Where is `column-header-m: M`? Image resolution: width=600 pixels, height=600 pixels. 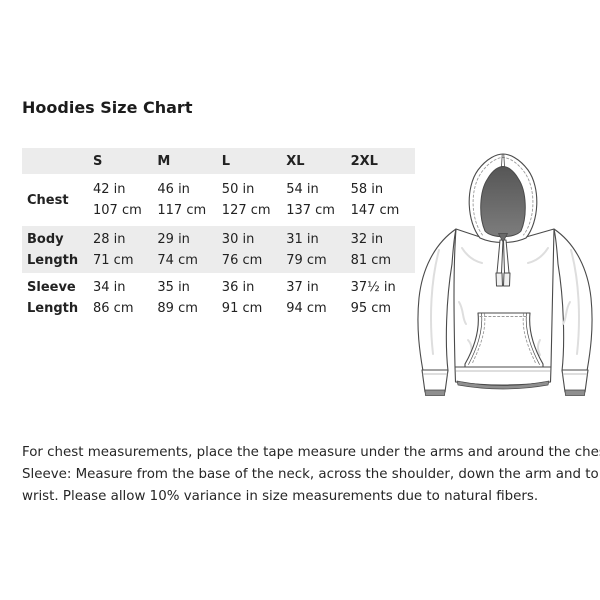
column-header-m: M is located at coordinates (164, 161).